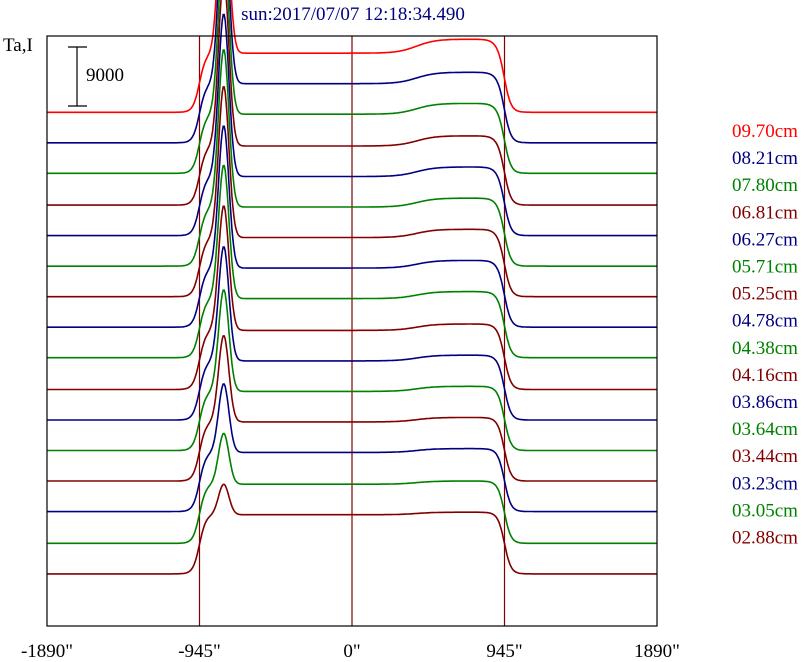 This screenshot has height=662, width=807. What do you see at coordinates (765, 375) in the screenshot?
I see `legend-entry-04.16cm: 04.16cm` at bounding box center [765, 375].